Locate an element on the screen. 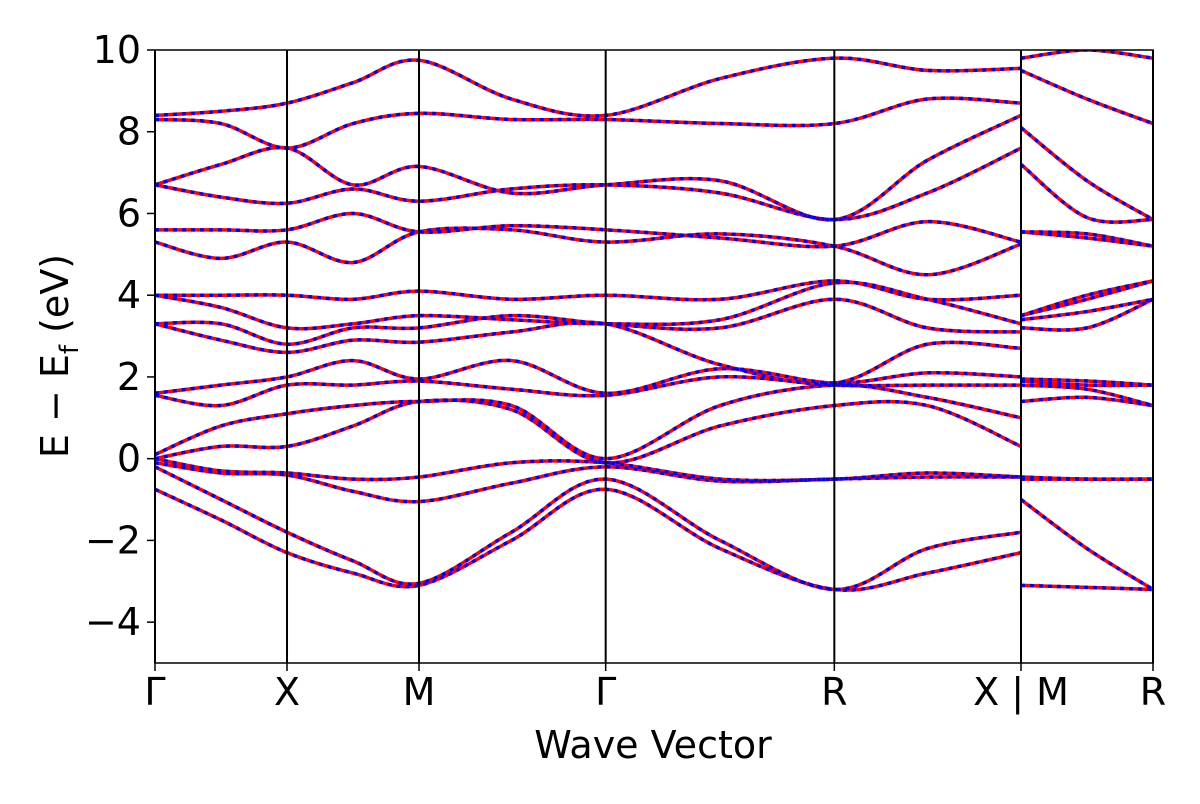 The width and height of the screenshot is (1200, 804). y-tick-label: 2 is located at coordinates (129, 377).